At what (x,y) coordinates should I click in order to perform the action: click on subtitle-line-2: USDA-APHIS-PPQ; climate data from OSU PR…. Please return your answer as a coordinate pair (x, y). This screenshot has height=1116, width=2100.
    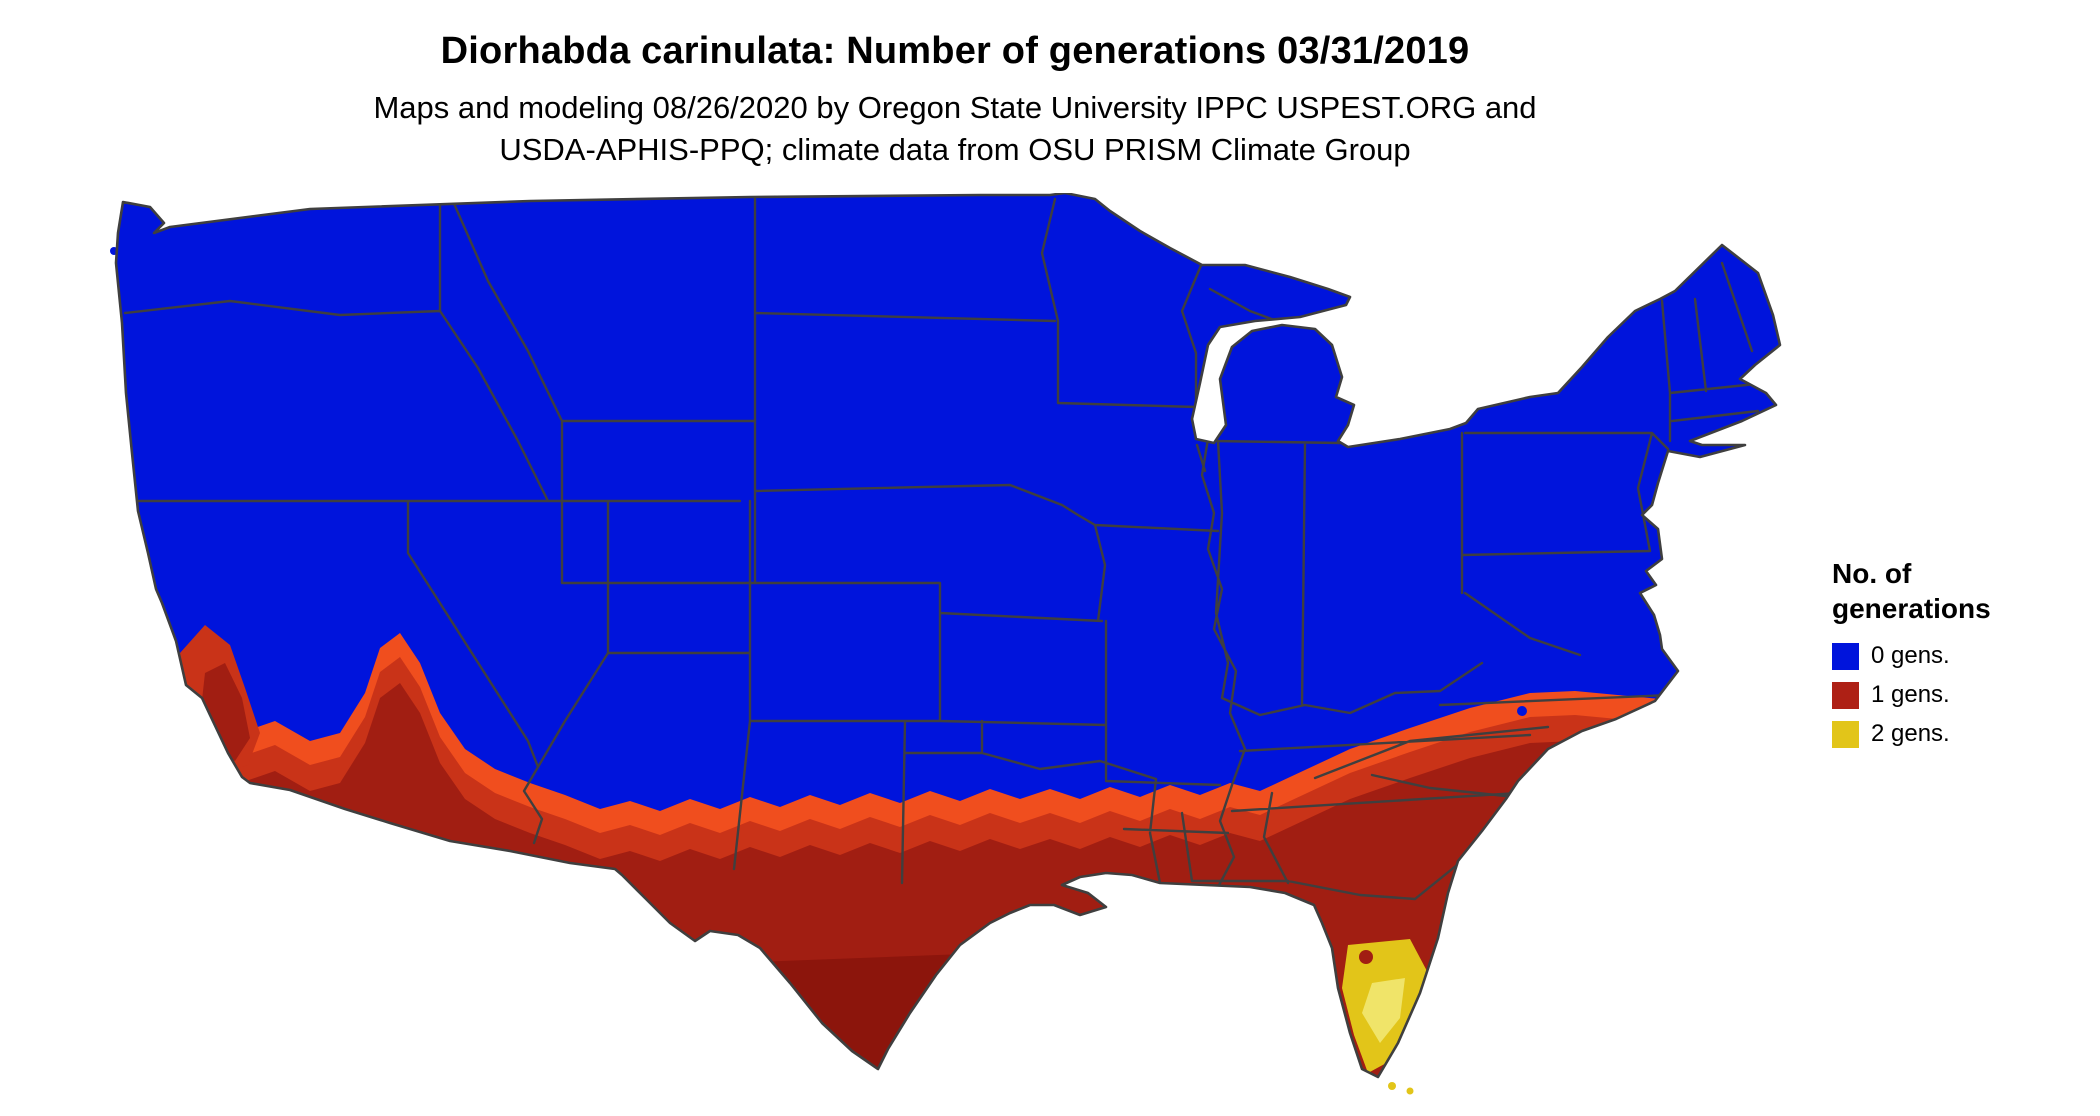
    Looking at the image, I should click on (955, 149).